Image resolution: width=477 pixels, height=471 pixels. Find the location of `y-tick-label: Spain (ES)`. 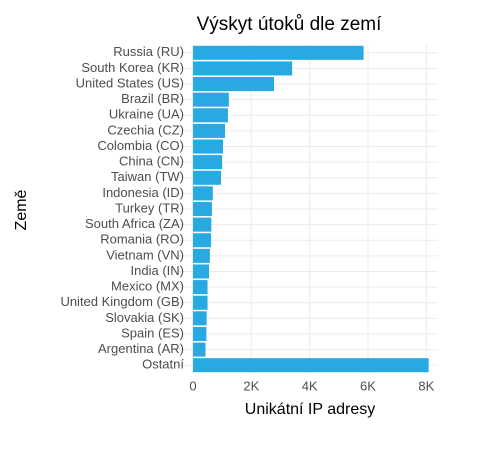

y-tick-label: Spain (ES) is located at coordinates (152, 332).